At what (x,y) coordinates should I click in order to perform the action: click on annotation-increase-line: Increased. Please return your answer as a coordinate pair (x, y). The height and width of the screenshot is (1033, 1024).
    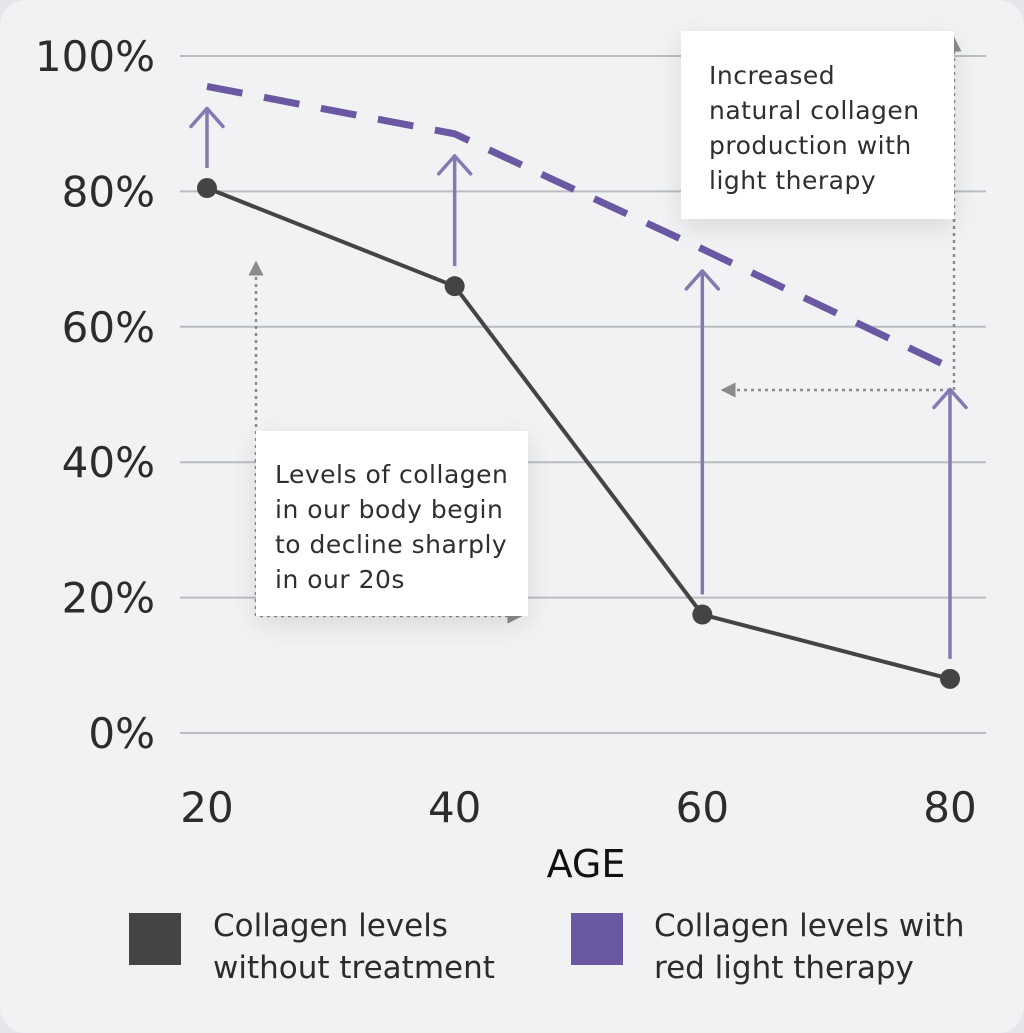
    Looking at the image, I should click on (772, 75).